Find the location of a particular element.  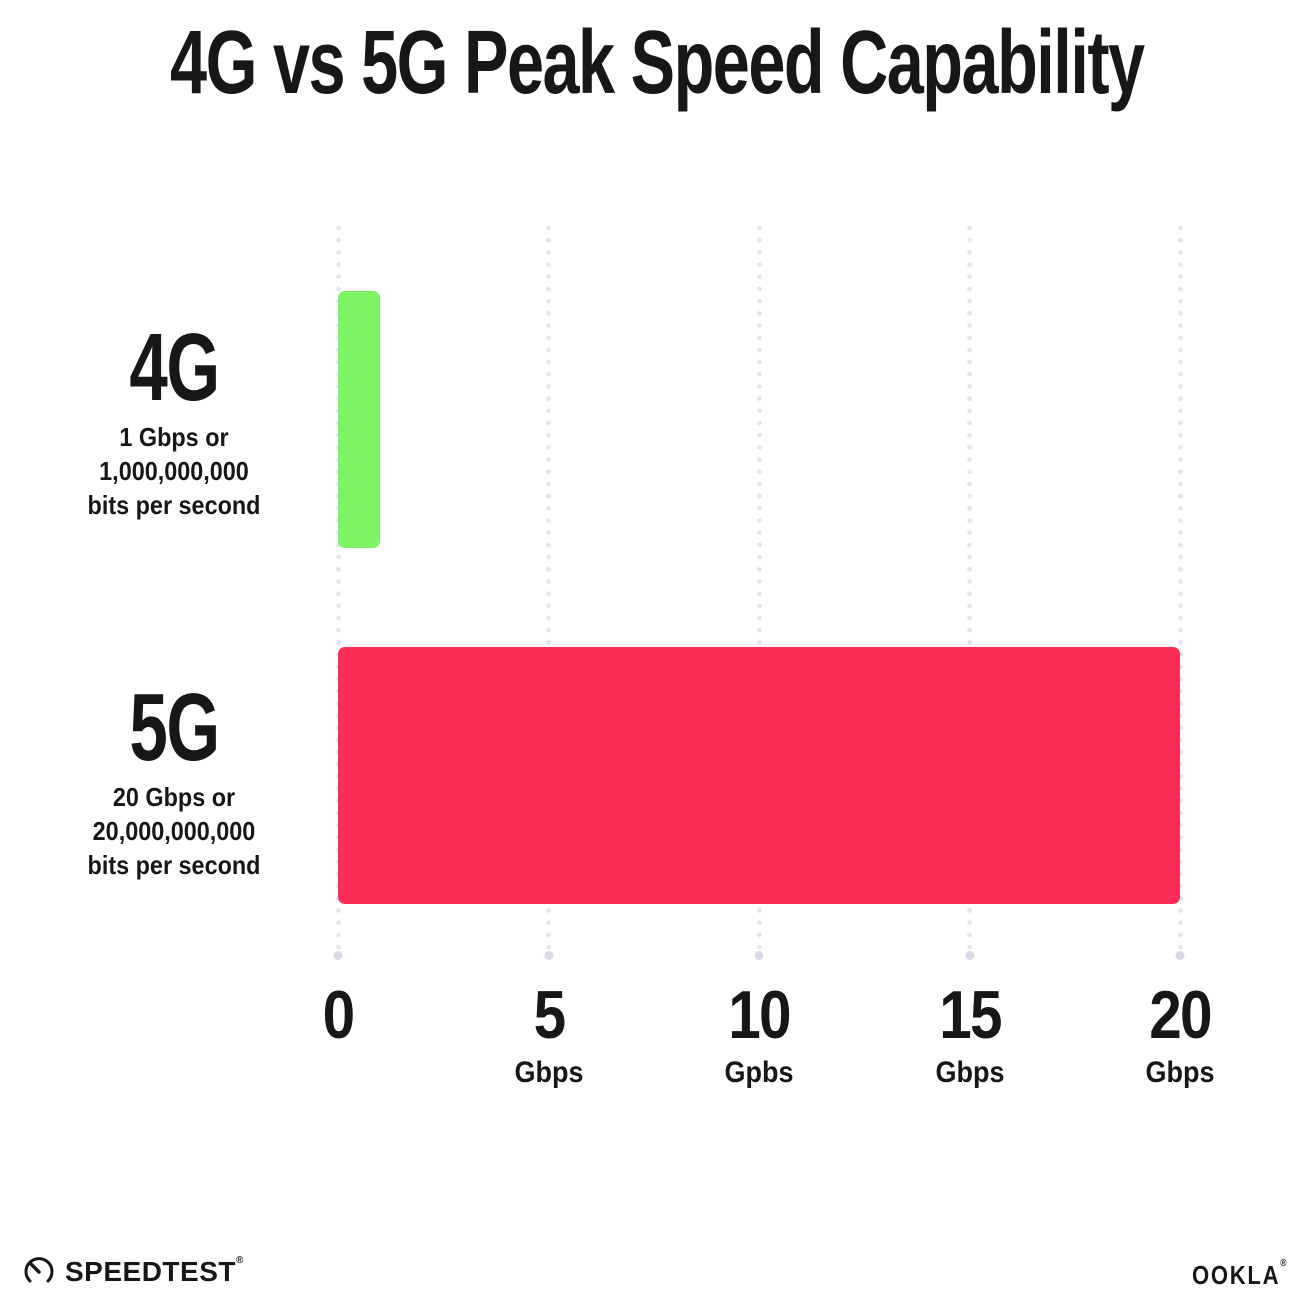

x-tick-15: 15 Gbps is located at coordinates (970, 1033).